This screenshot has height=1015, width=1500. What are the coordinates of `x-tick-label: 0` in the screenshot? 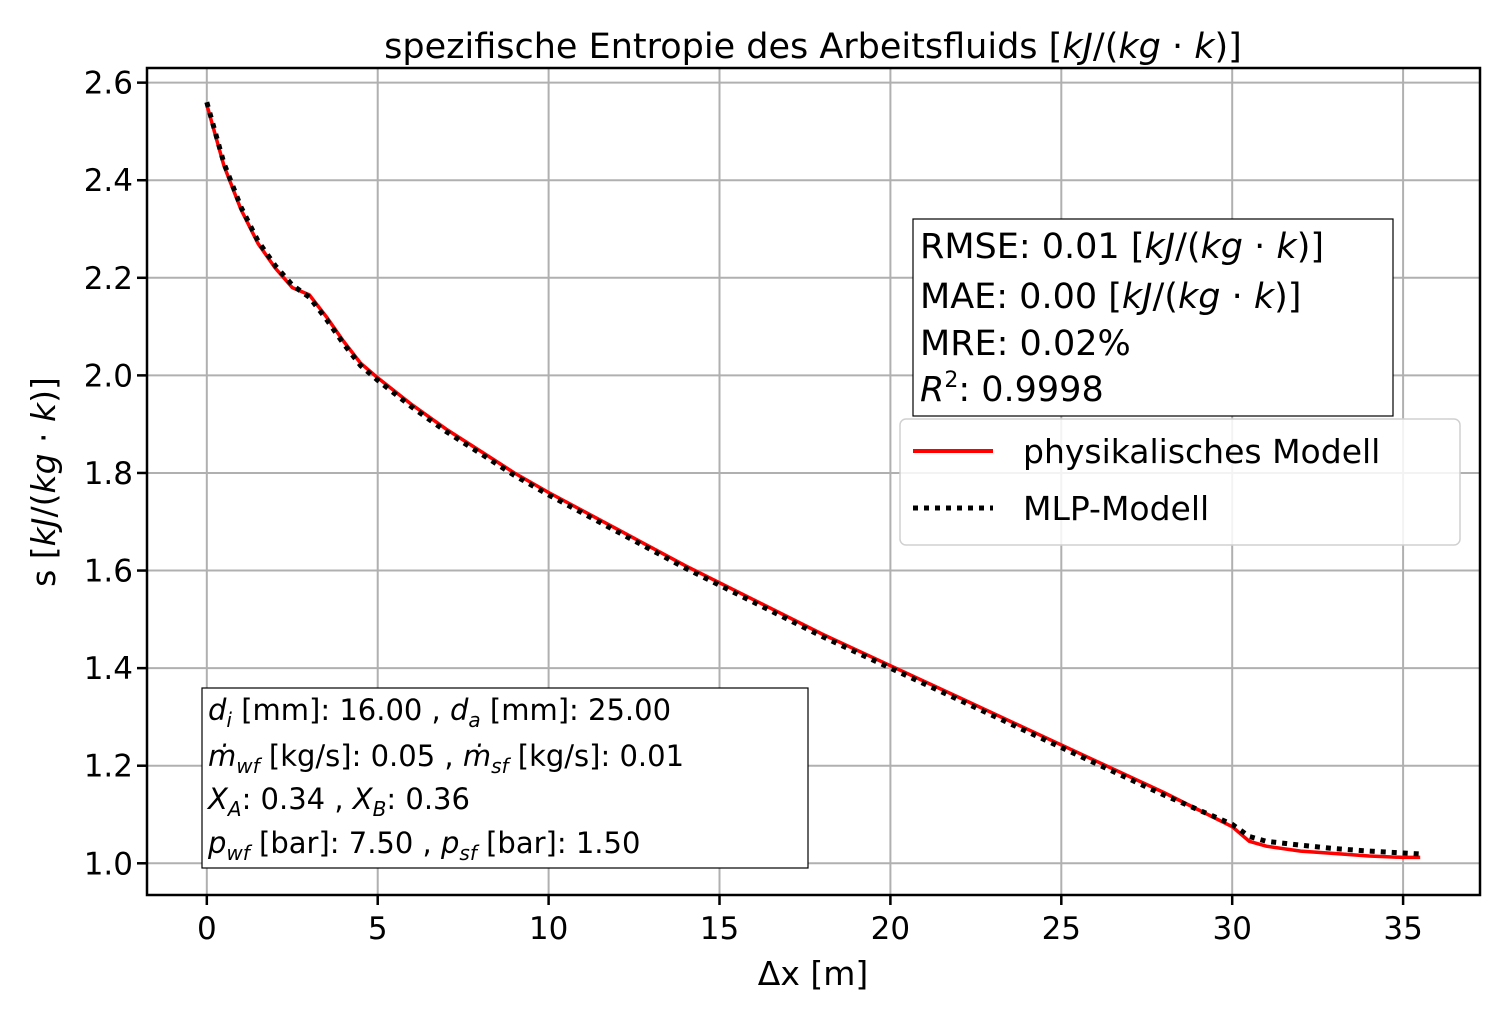 It's located at (207, 929).